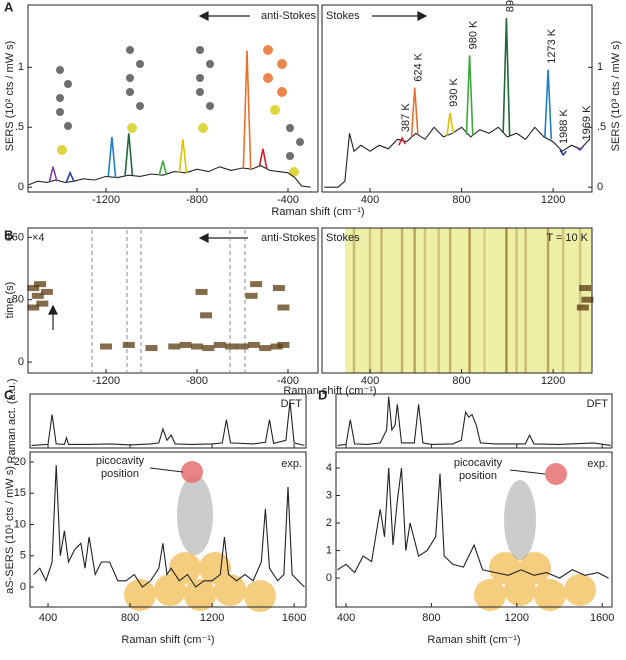 The height and width of the screenshot is (660, 626). Describe the element at coordinates (602, 618) in the screenshot. I see `x-tick-label: 1600` at that location.